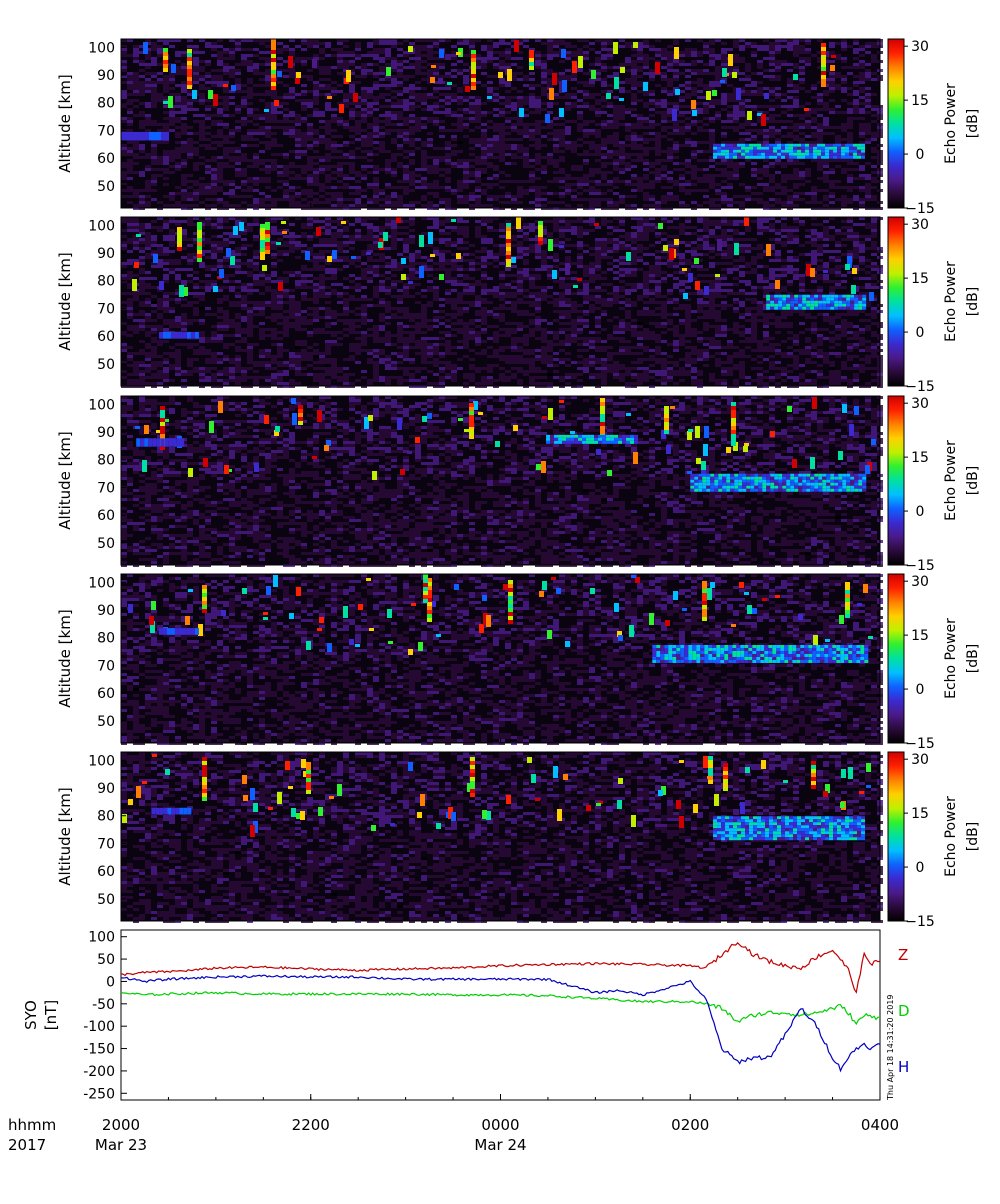  Describe the element at coordinates (563, 53) in the screenshot. I see `heatmap-echo` at that location.